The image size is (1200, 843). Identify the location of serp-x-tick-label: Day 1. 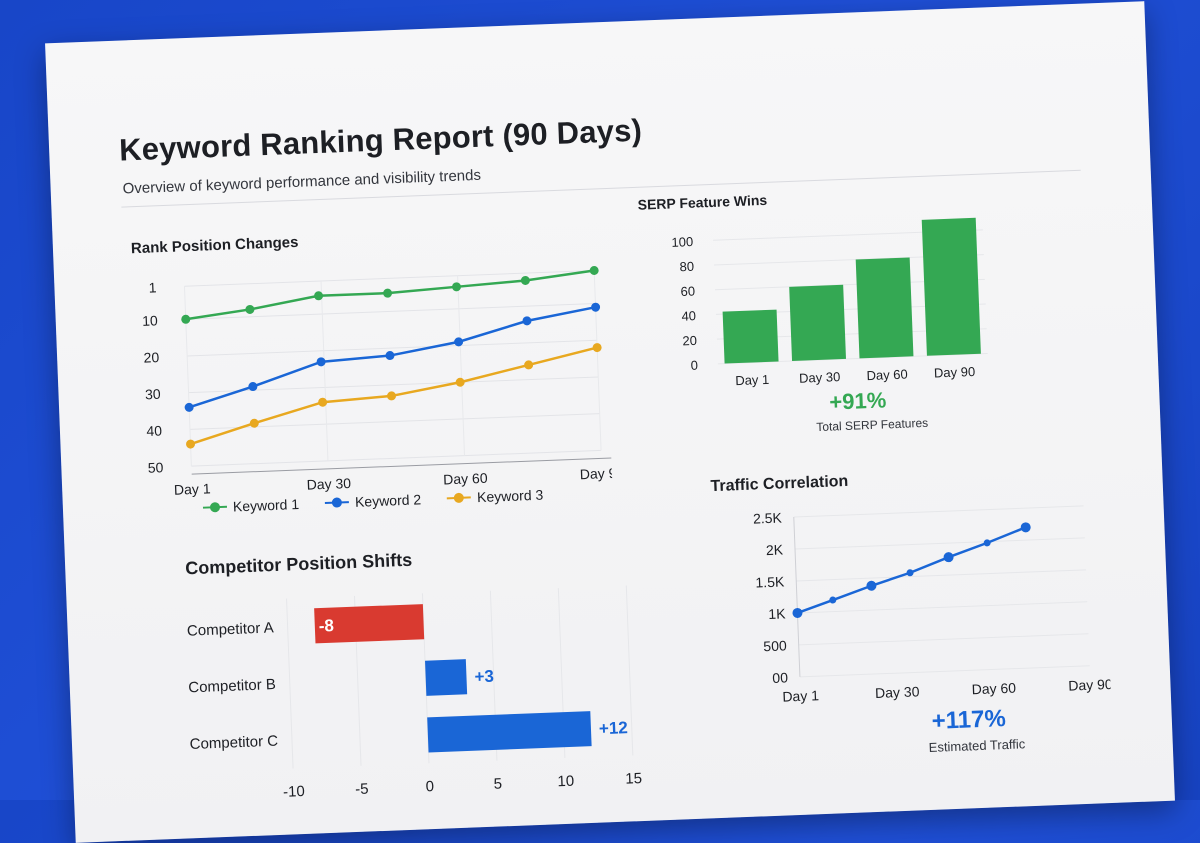
(752, 380).